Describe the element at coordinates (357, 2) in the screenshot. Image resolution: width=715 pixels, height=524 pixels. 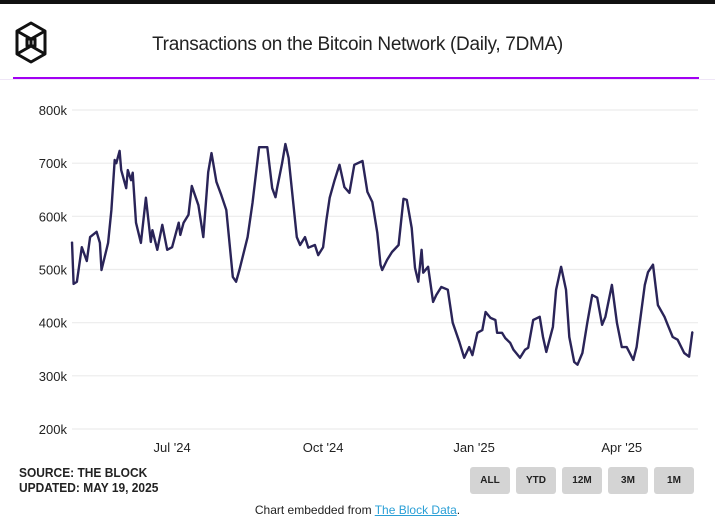
I see `top-bar` at that location.